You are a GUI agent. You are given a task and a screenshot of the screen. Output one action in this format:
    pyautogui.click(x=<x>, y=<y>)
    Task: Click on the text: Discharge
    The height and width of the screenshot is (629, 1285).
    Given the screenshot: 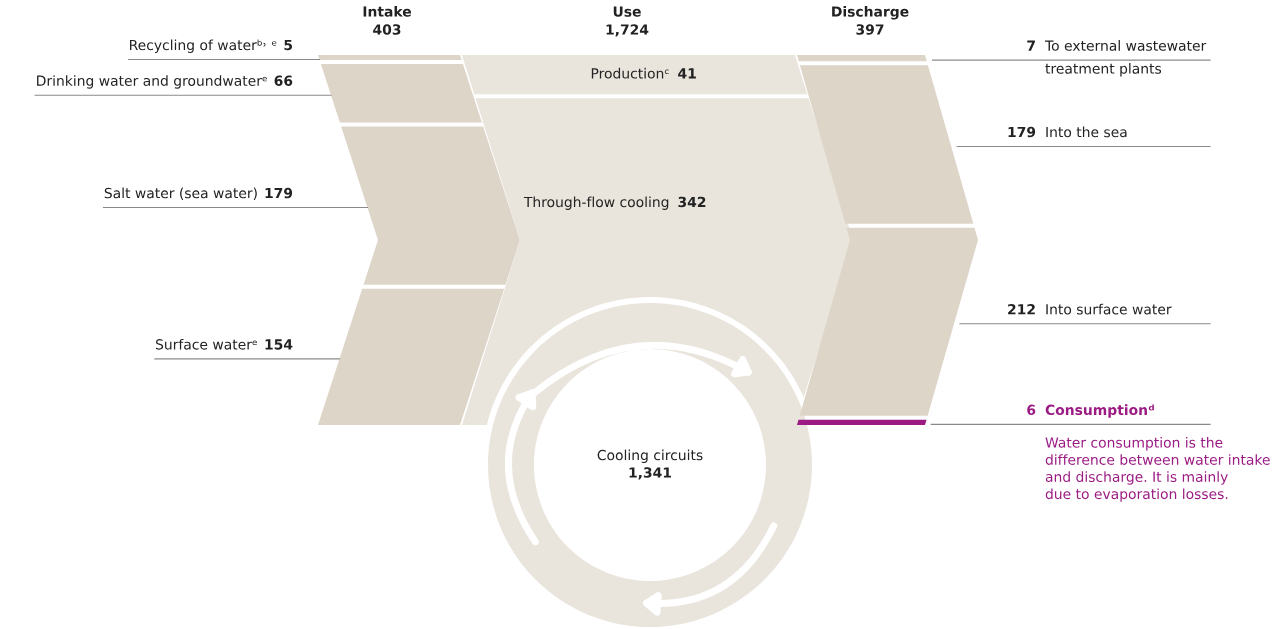 What is the action you would take?
    pyautogui.click(x=870, y=13)
    